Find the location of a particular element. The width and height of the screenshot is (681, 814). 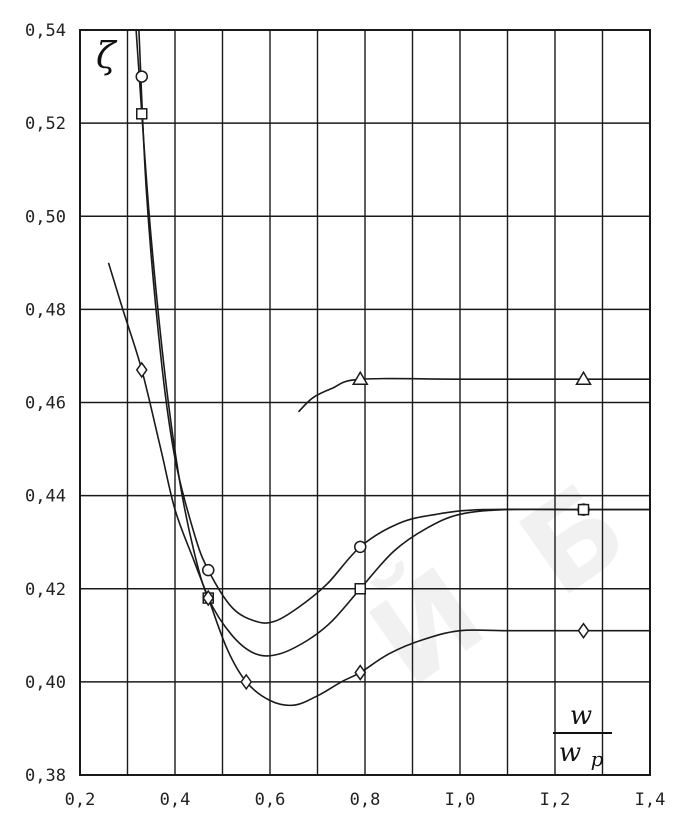

x-tick-label: I,0 is located at coordinates (460, 800).